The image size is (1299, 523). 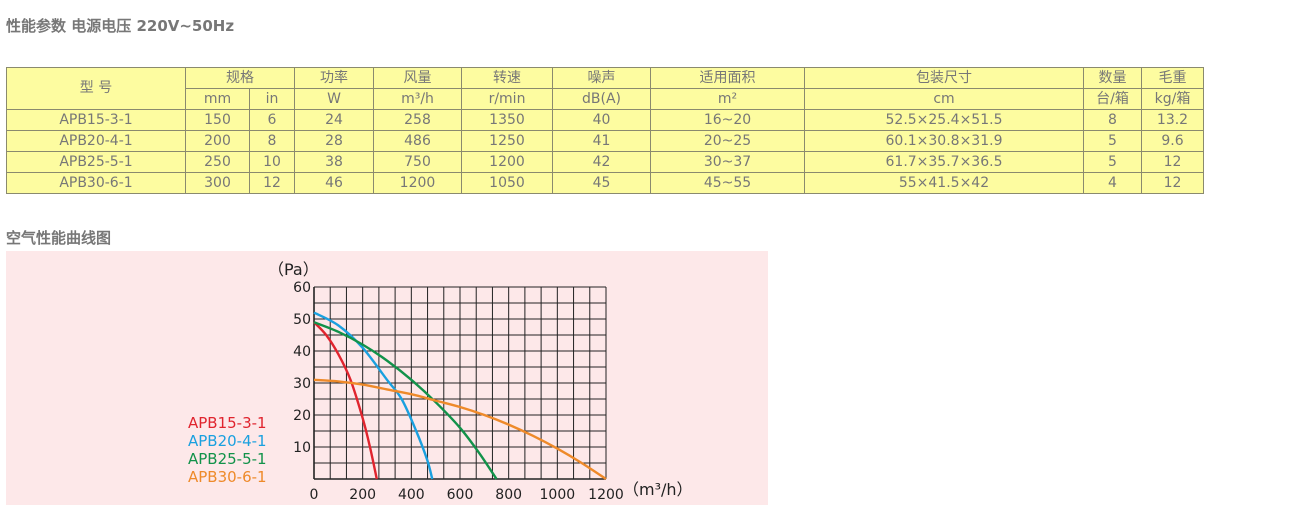 What do you see at coordinates (417, 120) in the screenshot?
I see `cell: 258` at bounding box center [417, 120].